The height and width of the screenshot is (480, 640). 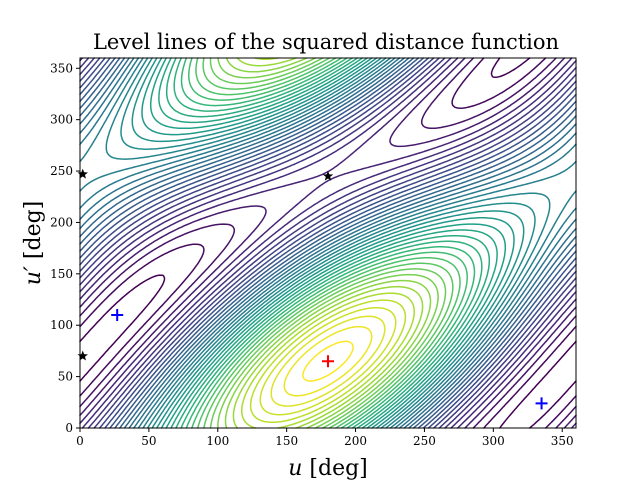 What do you see at coordinates (33, 233) in the screenshot?
I see `y-axis-label-unit: [deg]` at bounding box center [33, 233].